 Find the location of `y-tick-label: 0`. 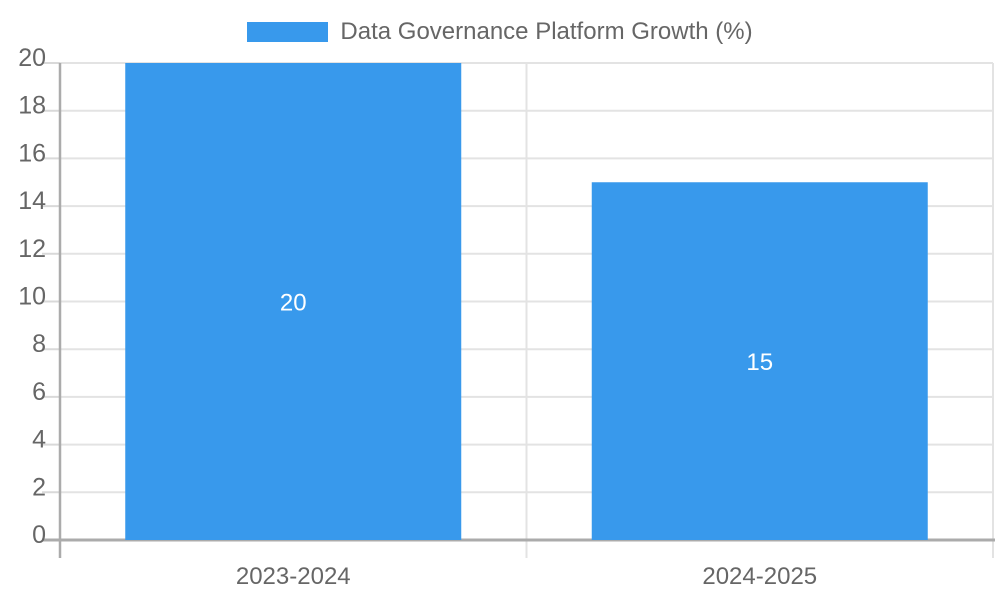

y-tick-label: 0 is located at coordinates (39, 535).